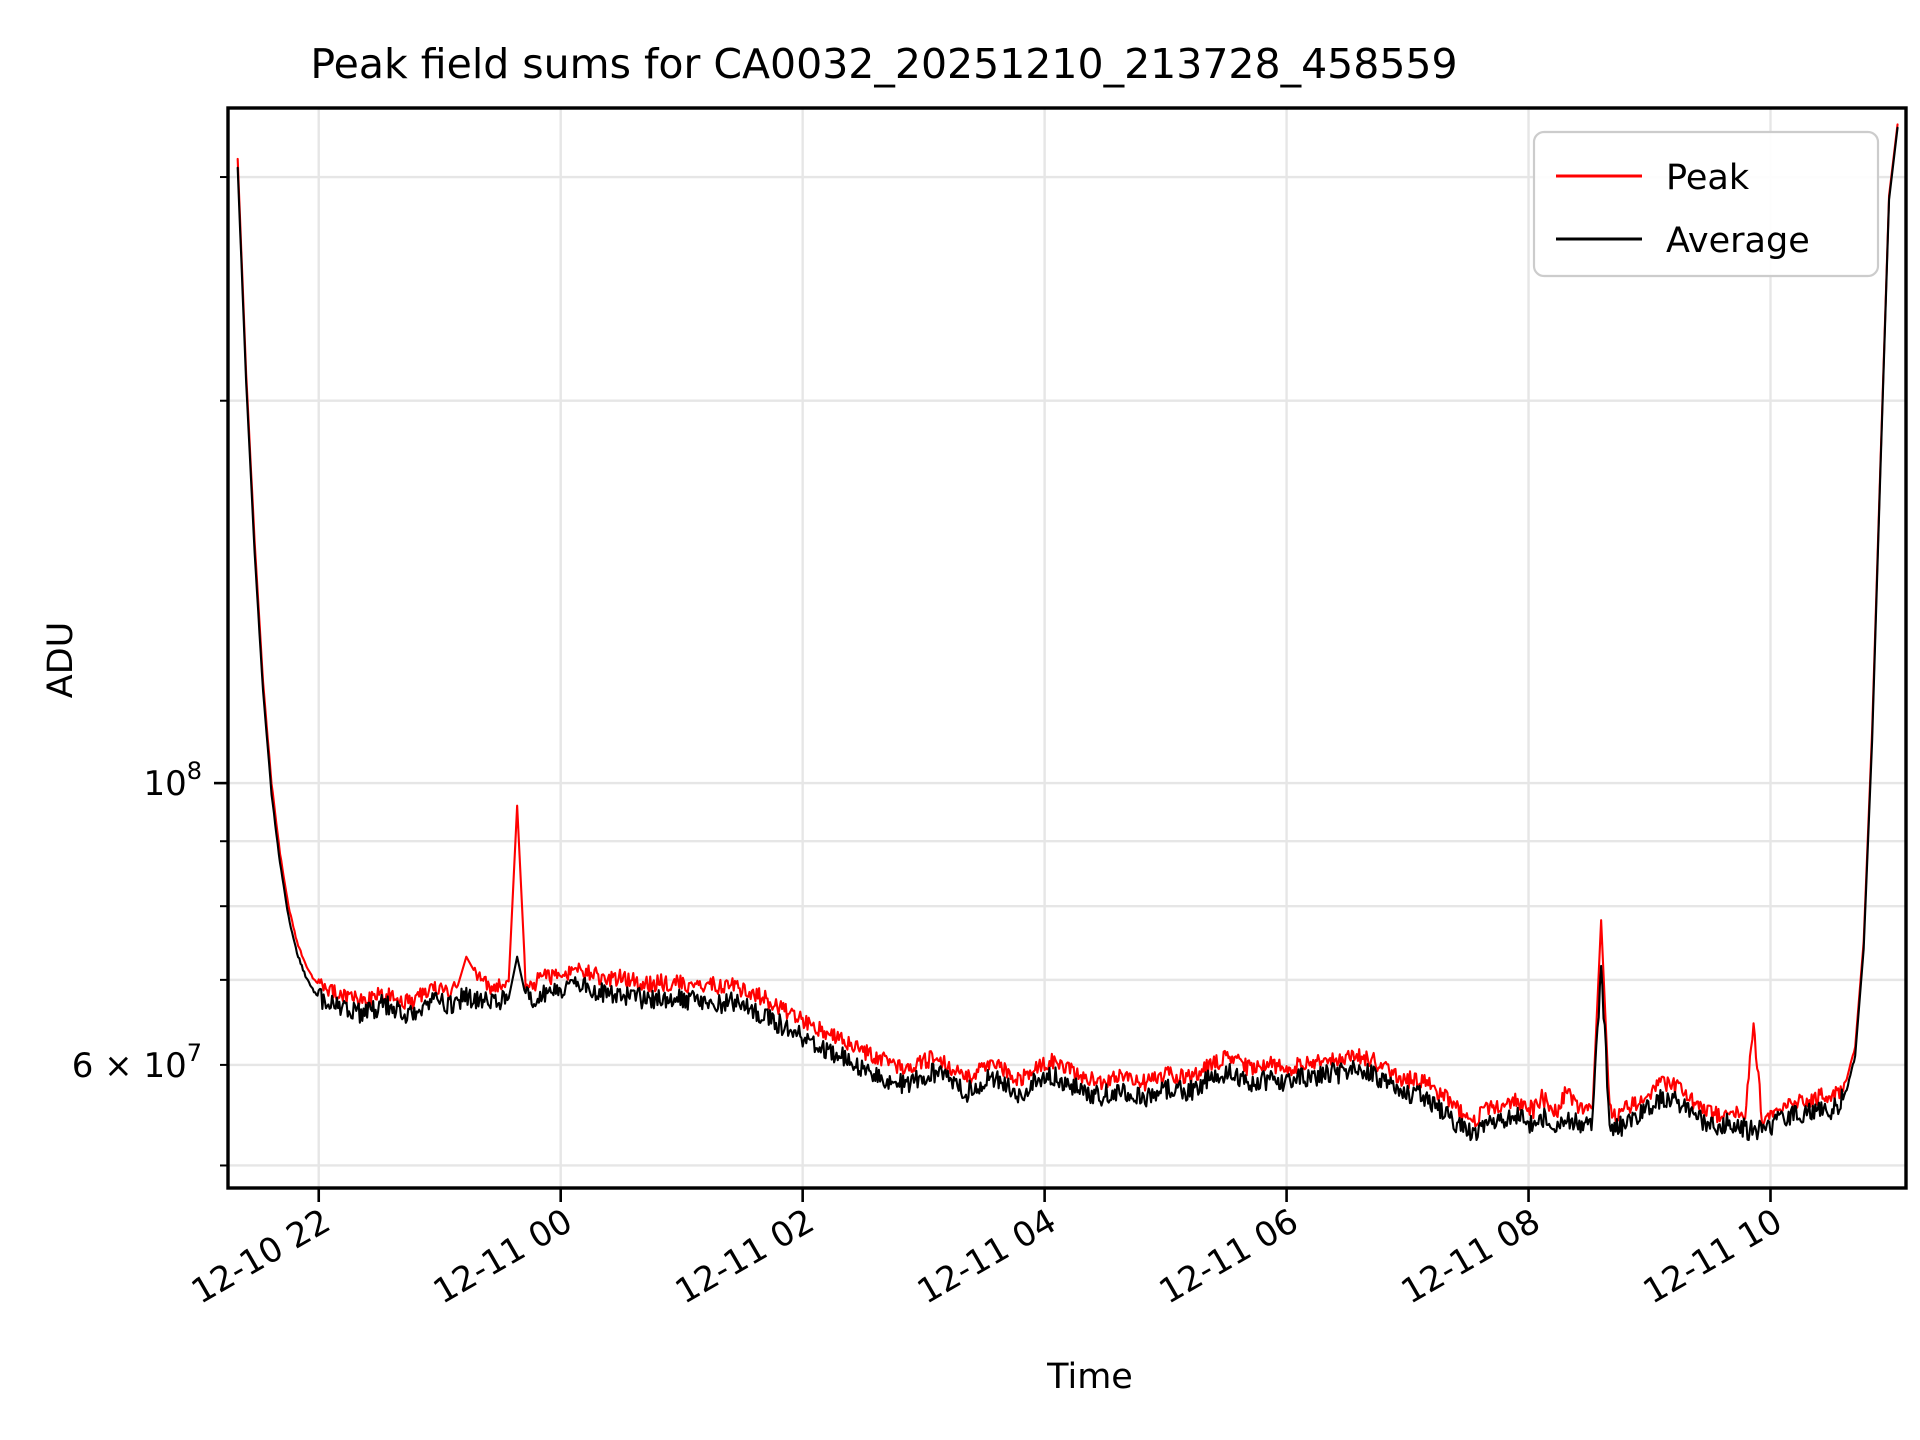 The image size is (1920, 1440). Describe the element at coordinates (1708, 178) in the screenshot. I see `legend-label-peak: Peak` at that location.